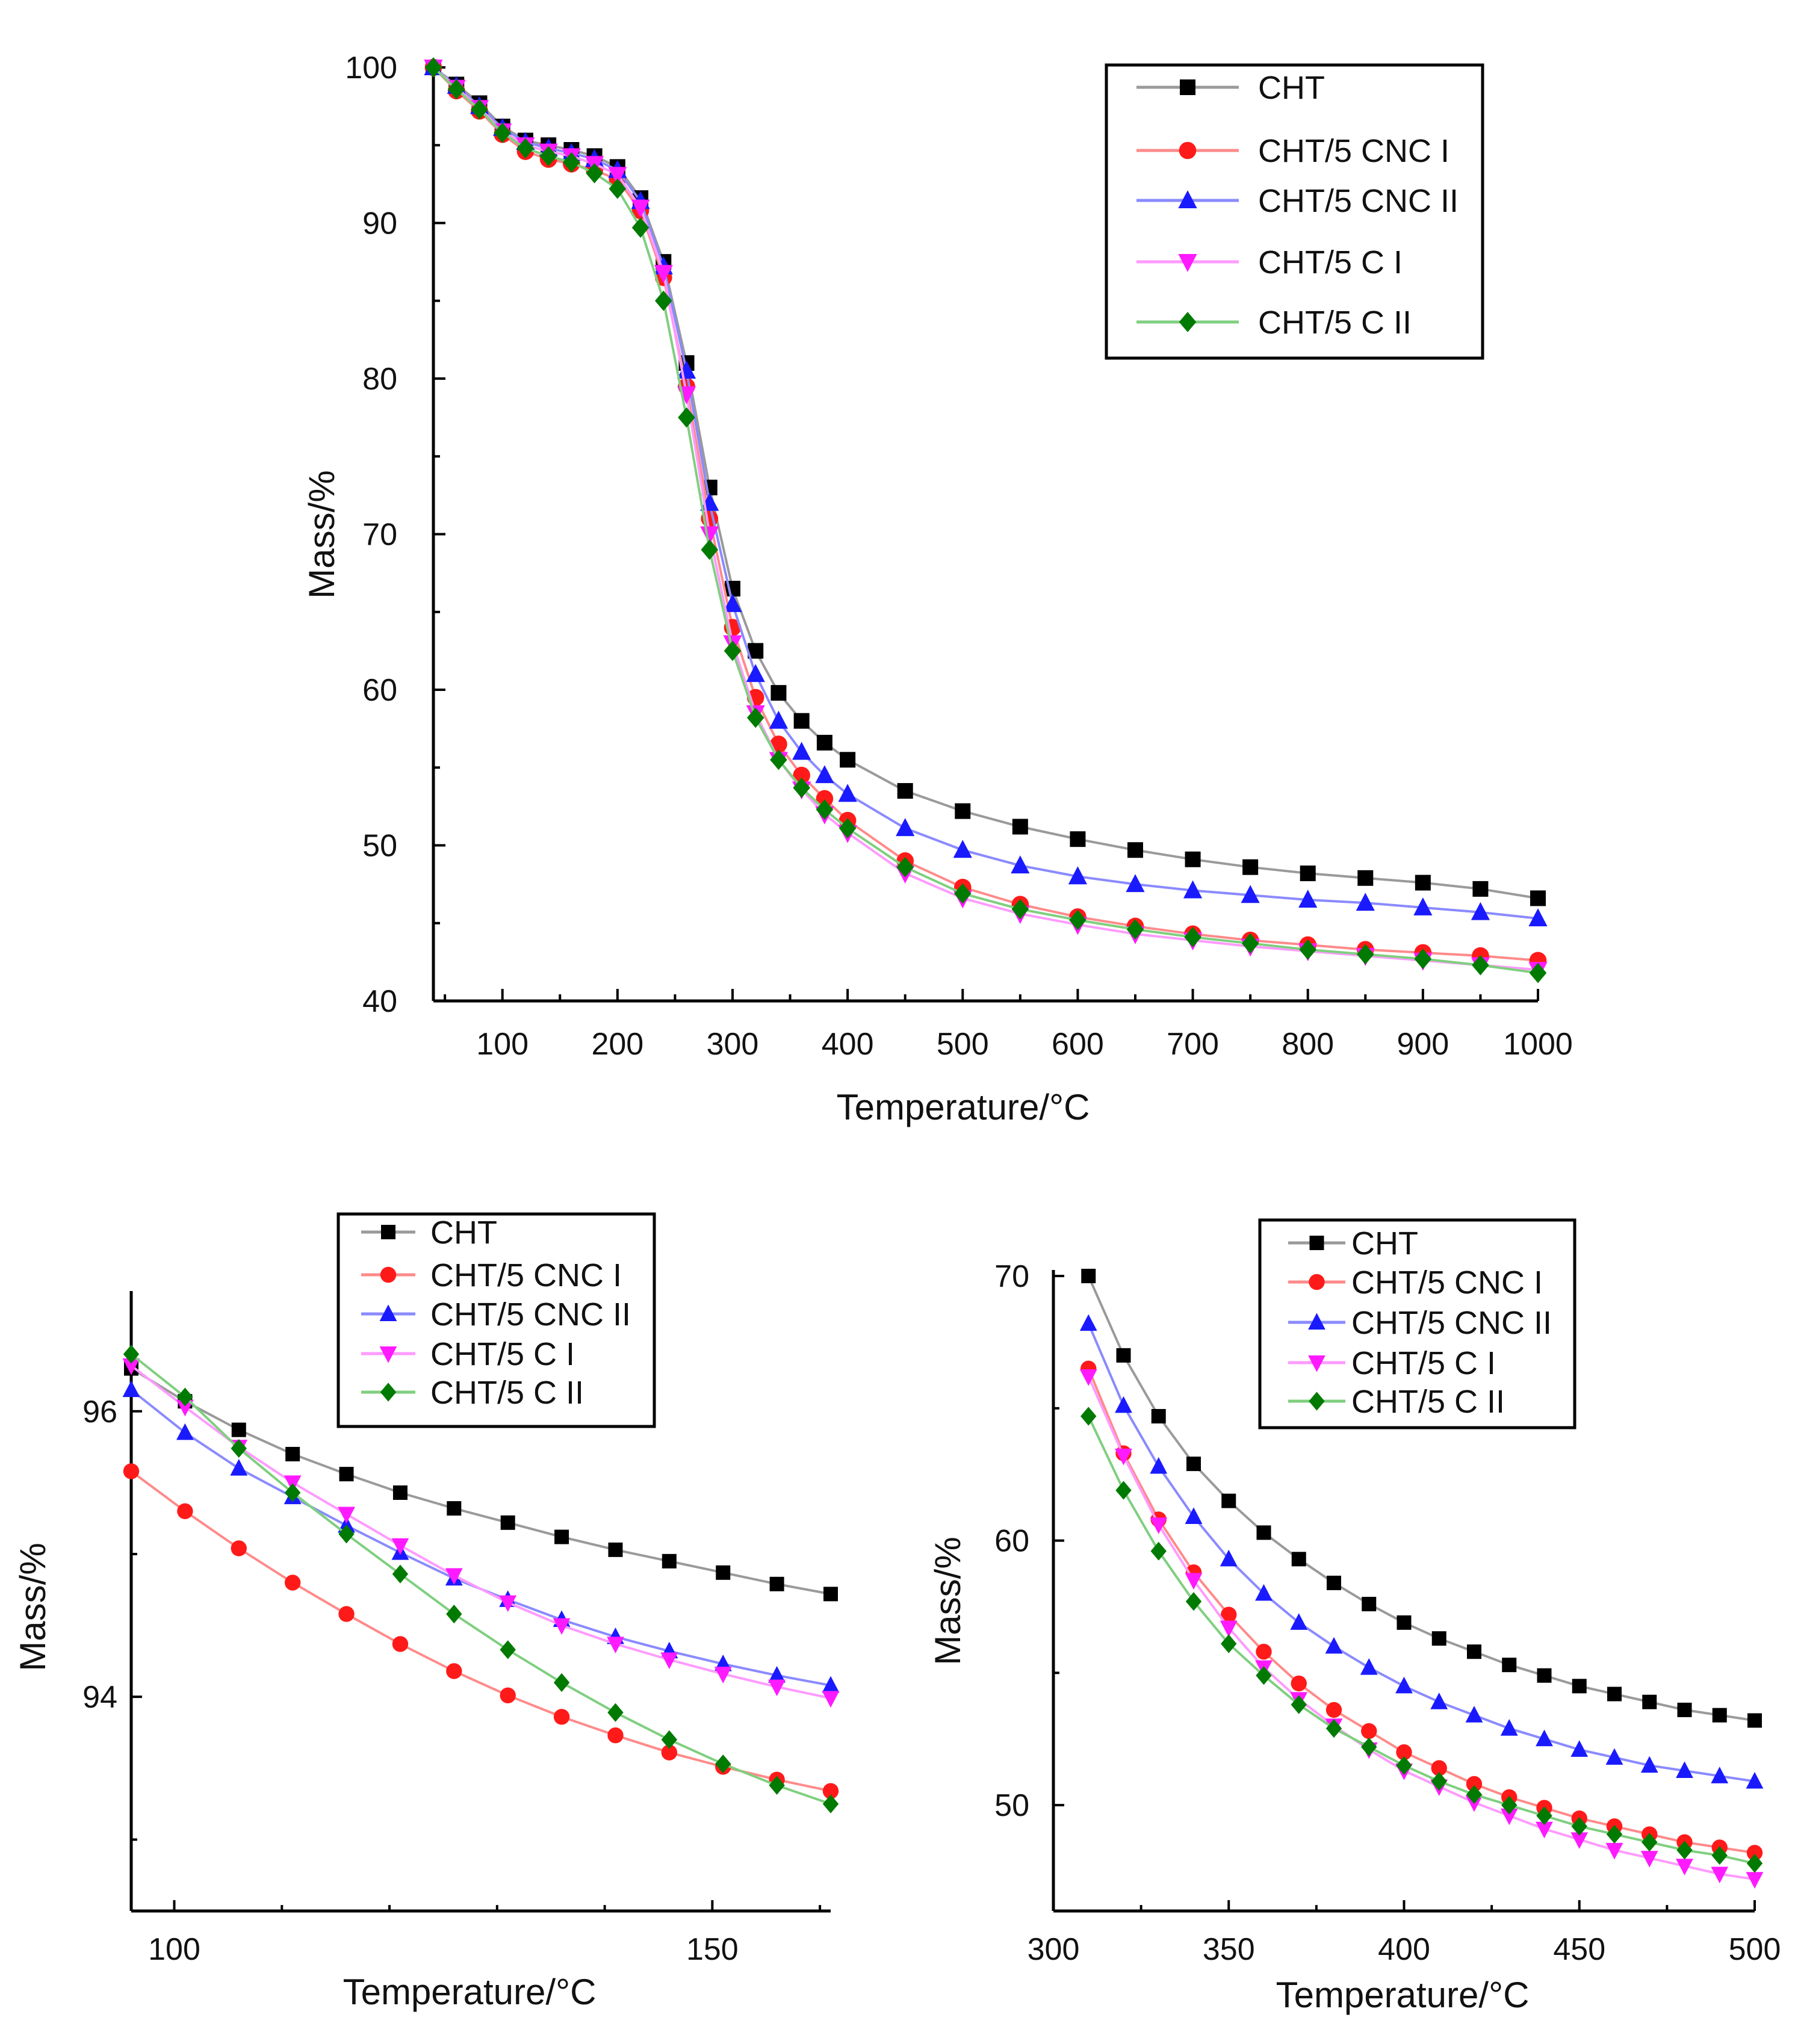  I want to click on legend-label: CHT/5 CNC II, so click(1451, 1323).